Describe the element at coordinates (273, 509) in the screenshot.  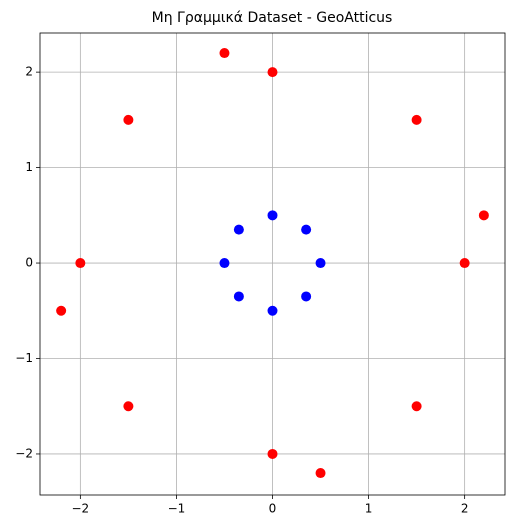
I see `x-tick-label: 0` at that location.